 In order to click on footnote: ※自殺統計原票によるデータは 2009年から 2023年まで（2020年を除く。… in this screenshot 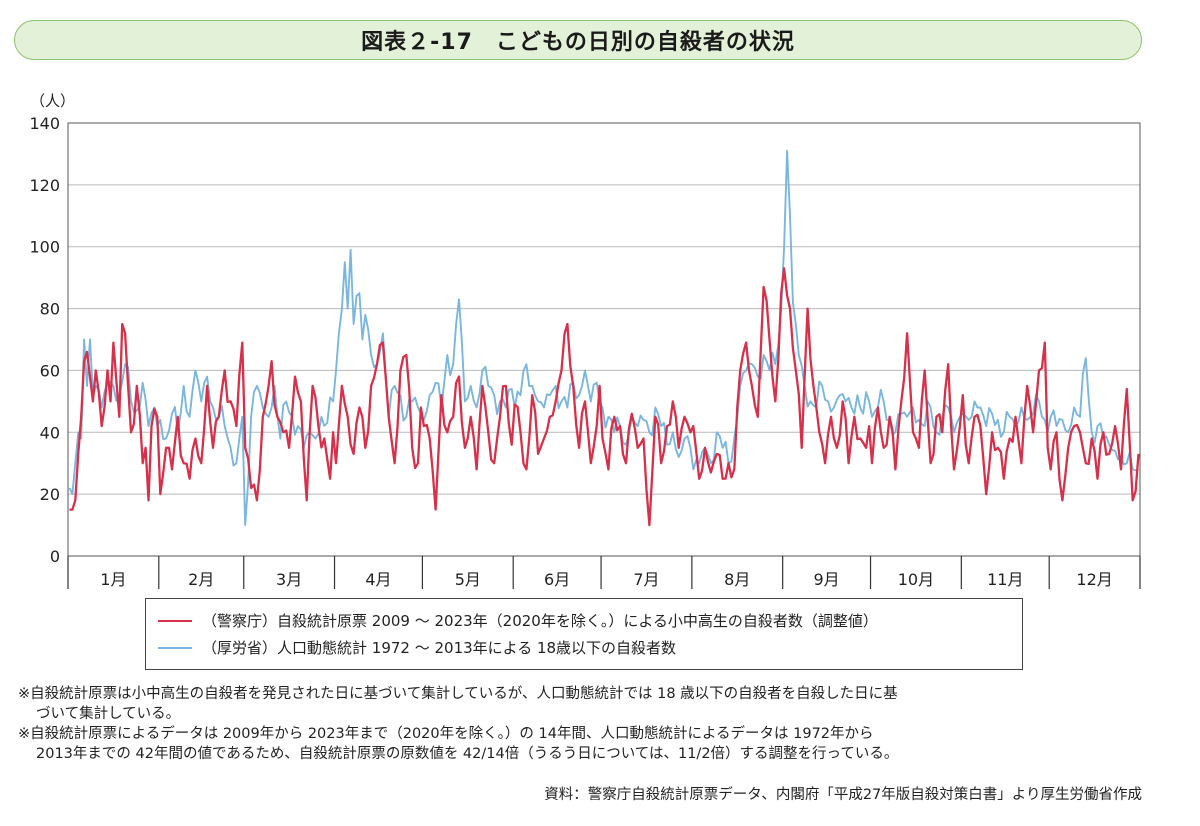, I will do `click(458, 744)`.